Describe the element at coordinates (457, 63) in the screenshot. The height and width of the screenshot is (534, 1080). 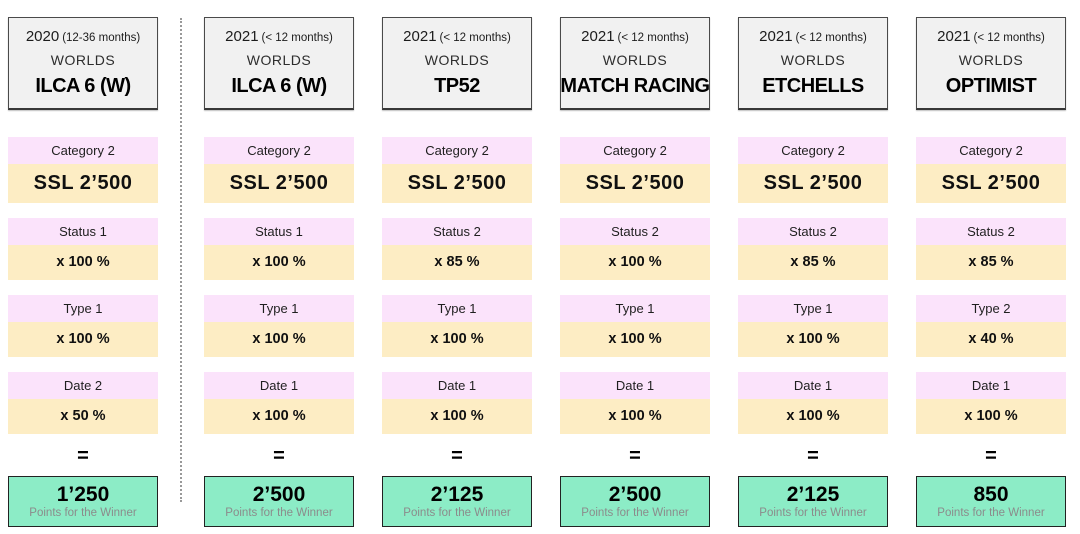
I see `event-header: 2021 (< 12 months) WORLDS TP52` at that location.